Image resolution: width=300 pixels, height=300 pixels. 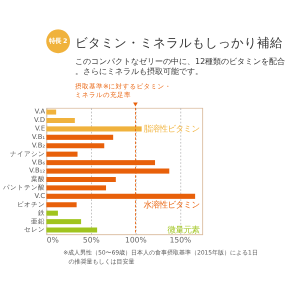 I want to click on x-tick-label: 150%, so click(x=181, y=239).